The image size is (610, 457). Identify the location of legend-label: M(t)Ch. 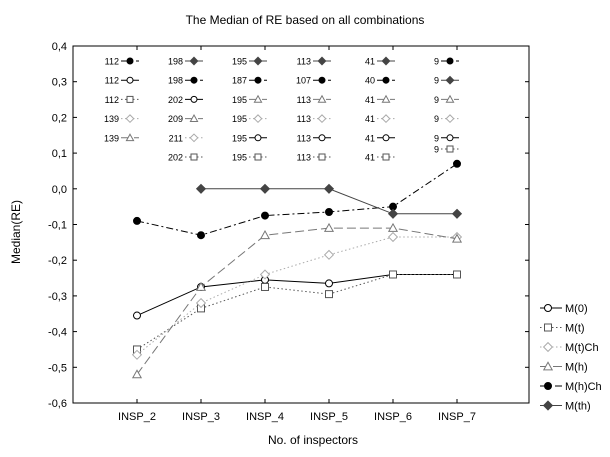
(582, 348).